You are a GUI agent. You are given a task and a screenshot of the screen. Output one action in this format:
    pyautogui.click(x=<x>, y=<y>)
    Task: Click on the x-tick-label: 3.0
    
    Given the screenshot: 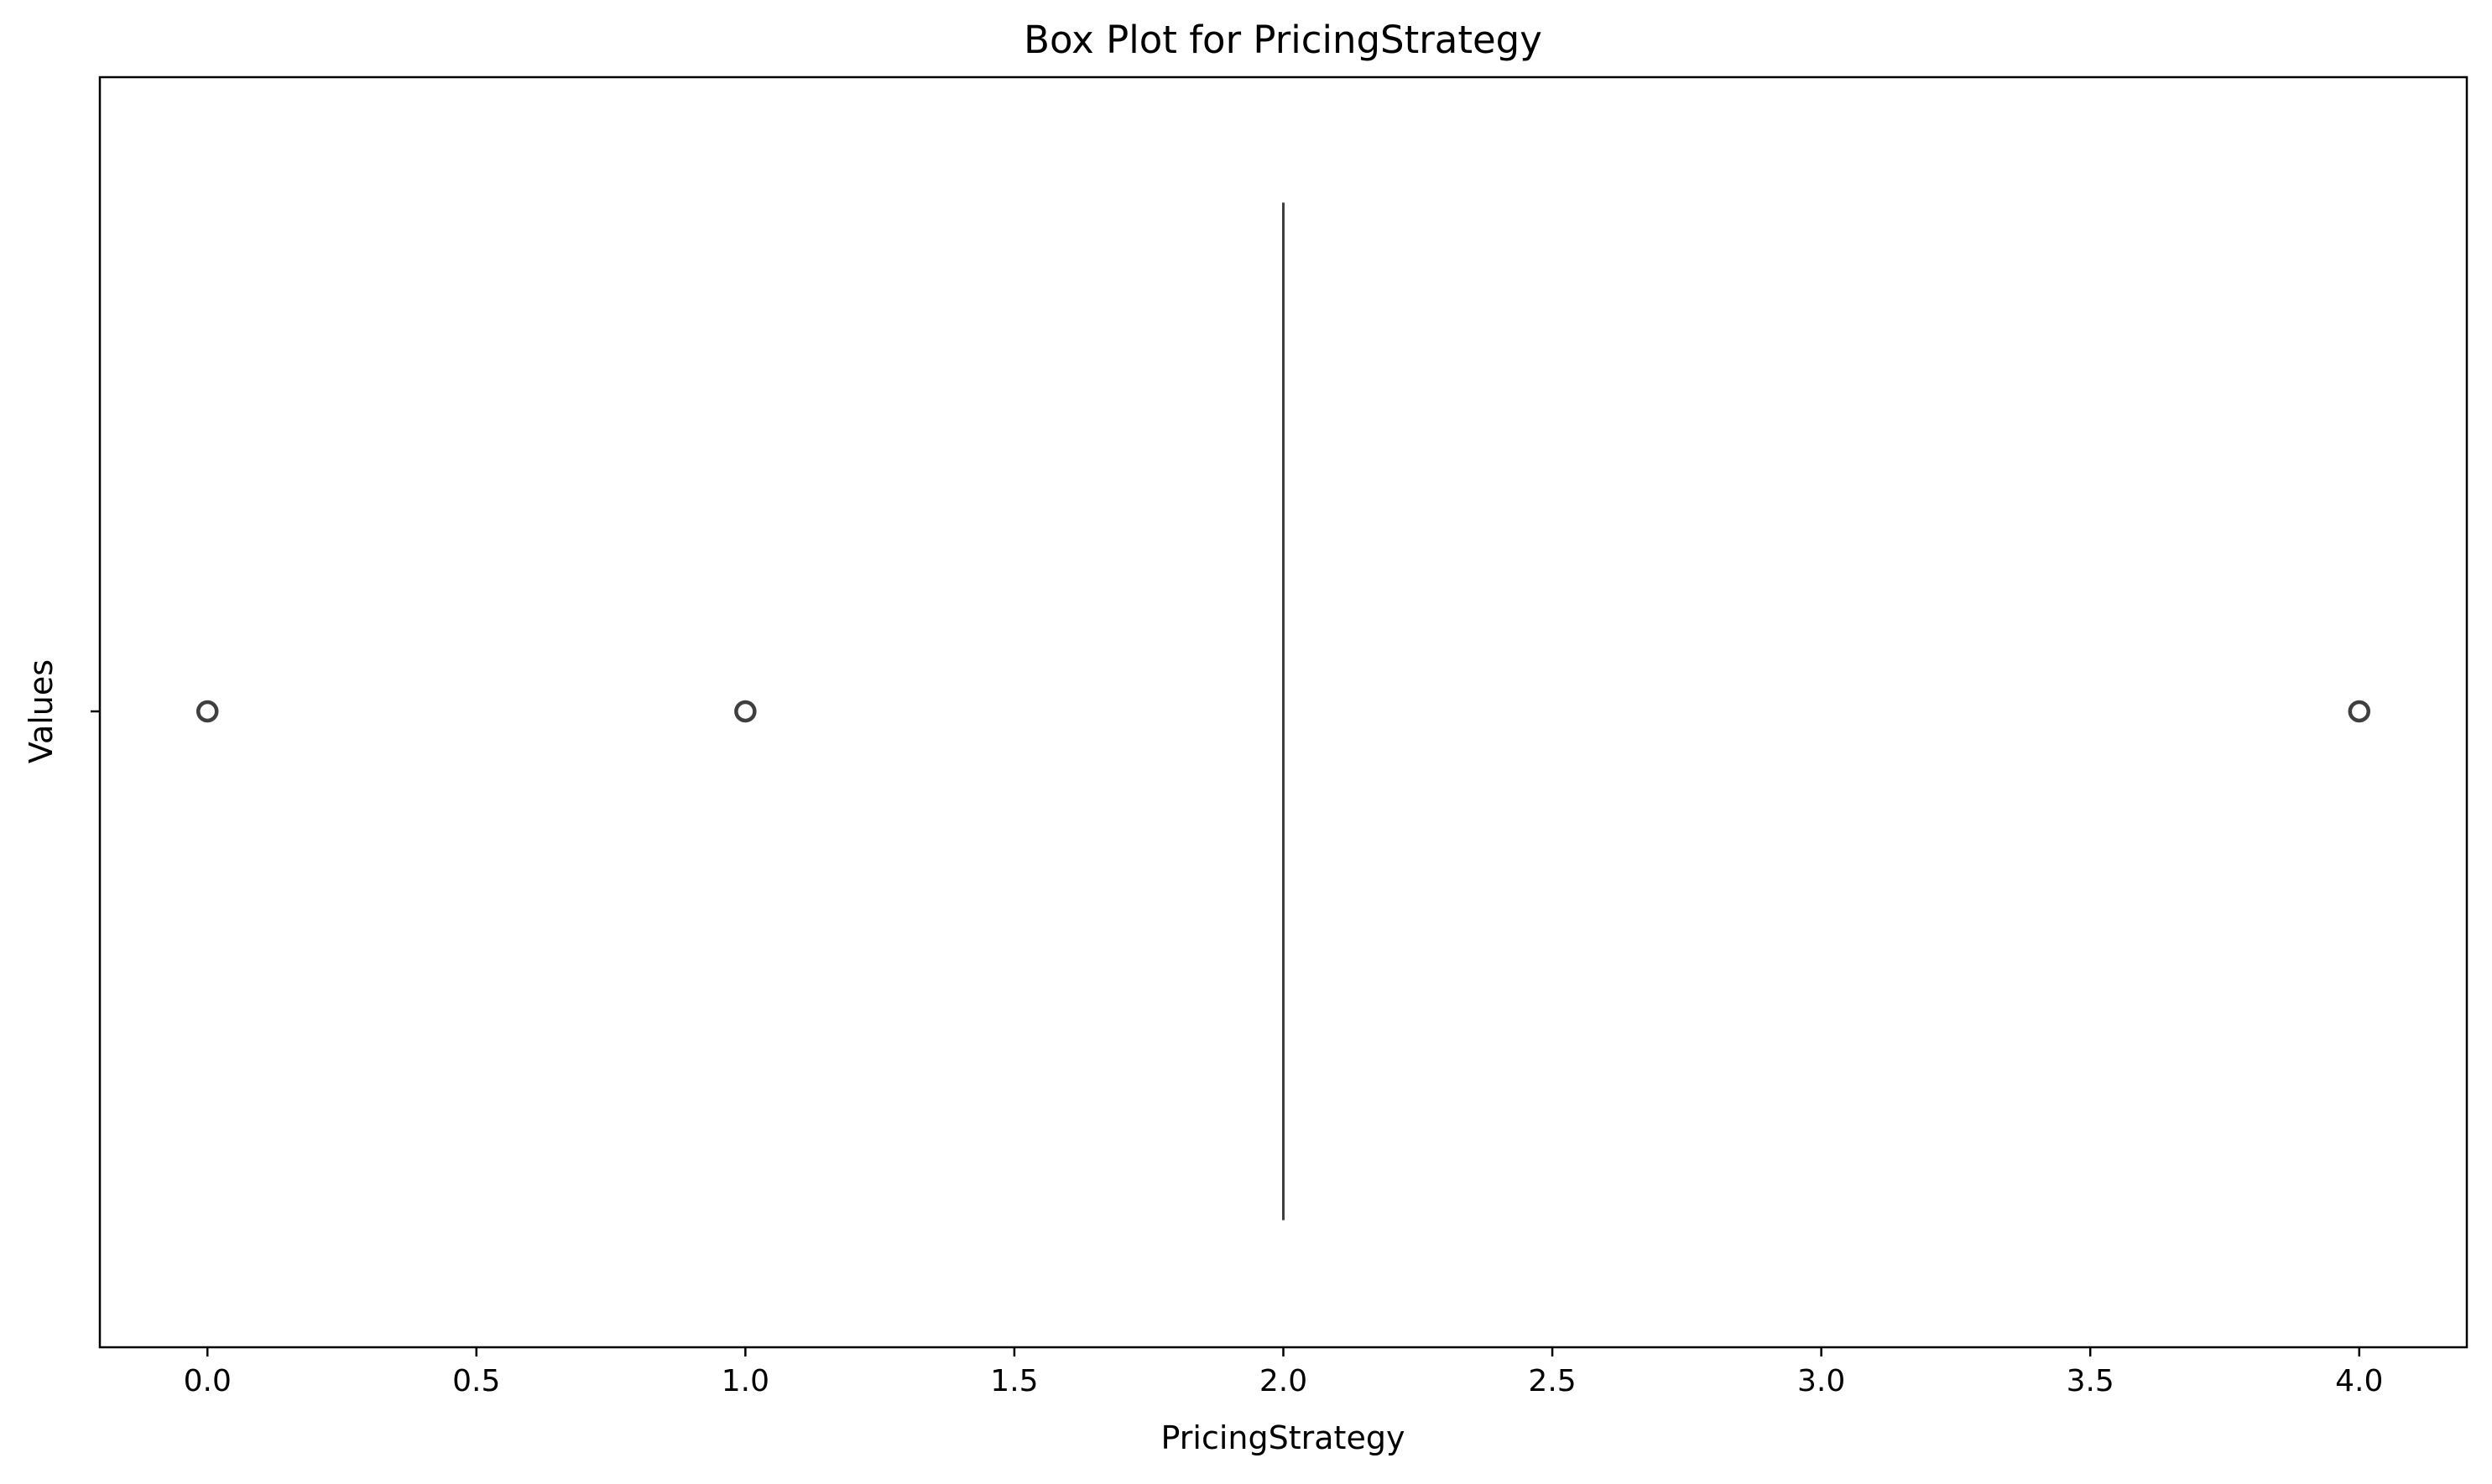 What is the action you would take?
    pyautogui.click(x=1821, y=1381)
    